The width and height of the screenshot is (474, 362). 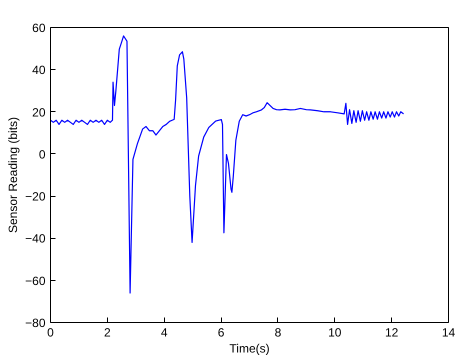 I want to click on x-axis-title: Time(s), so click(x=249, y=349).